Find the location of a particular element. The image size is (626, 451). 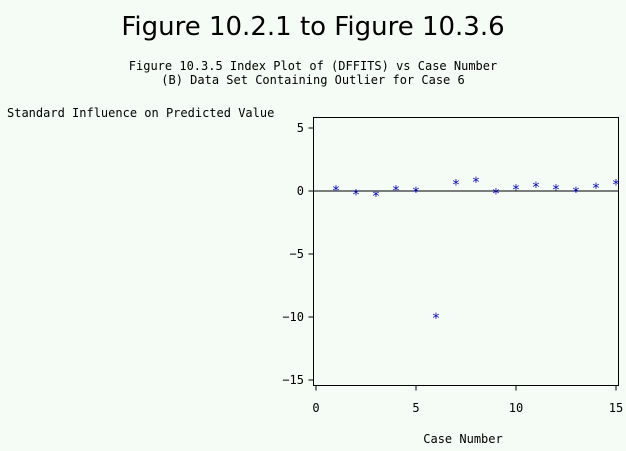

x-tick-label: 5 is located at coordinates (415, 408).